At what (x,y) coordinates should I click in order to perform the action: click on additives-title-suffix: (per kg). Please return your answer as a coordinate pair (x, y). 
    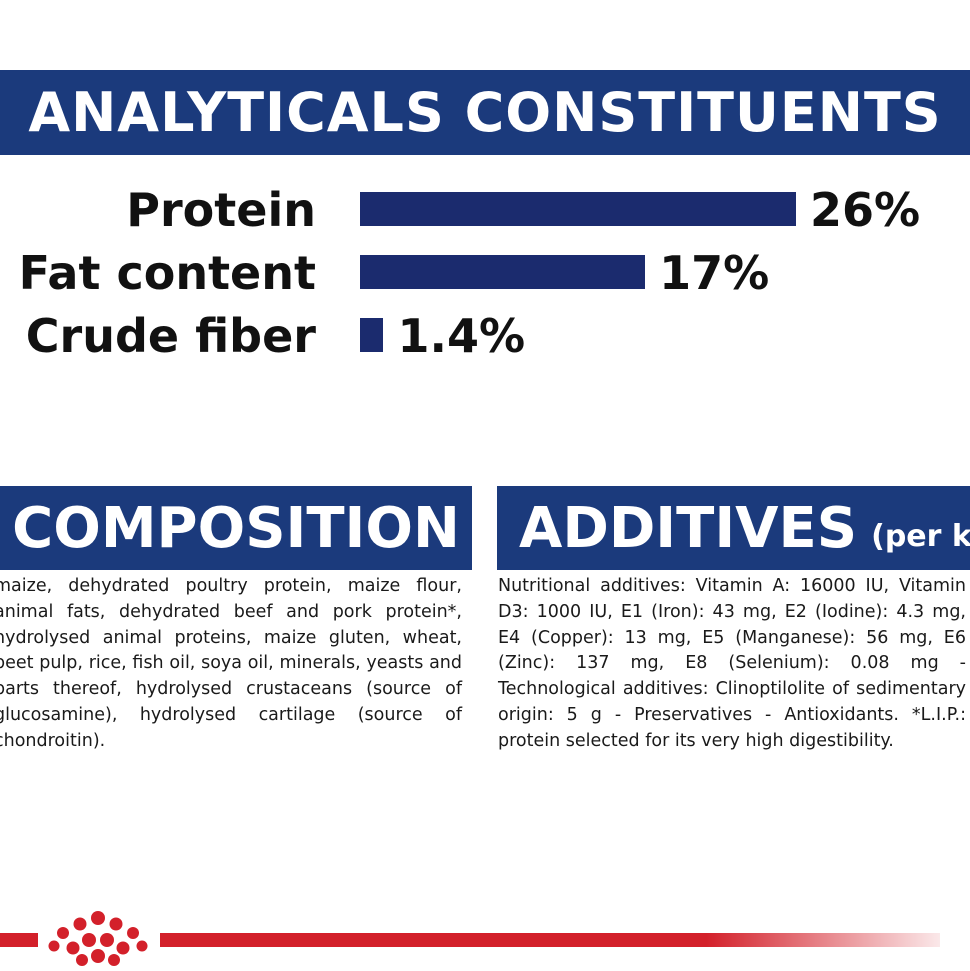
    Looking at the image, I should click on (920, 536).